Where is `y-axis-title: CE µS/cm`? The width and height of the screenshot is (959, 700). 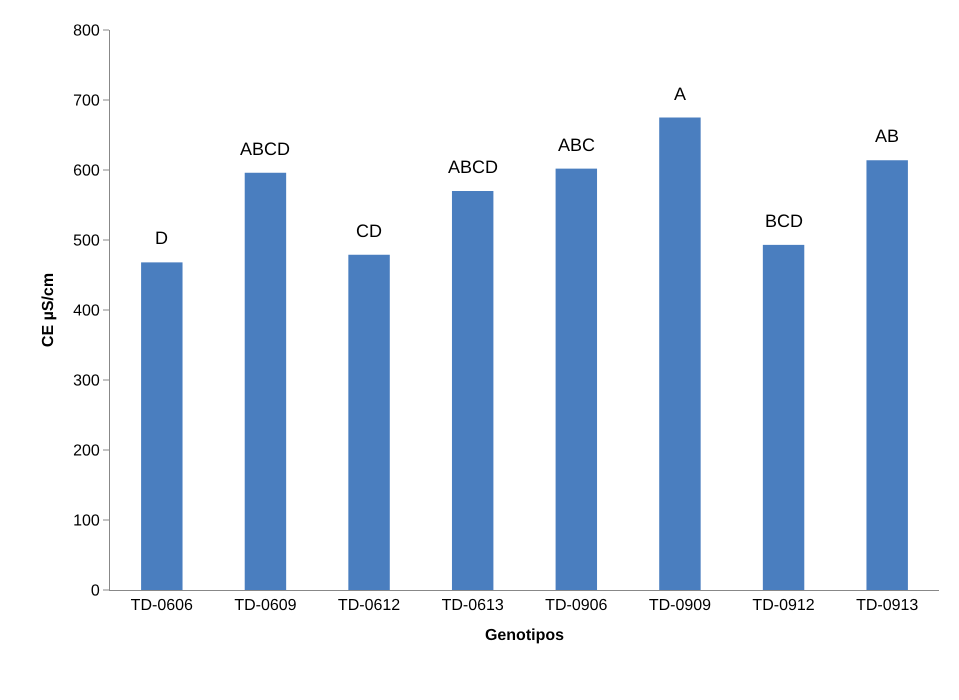
y-axis-title: CE µS/cm is located at coordinates (48, 310).